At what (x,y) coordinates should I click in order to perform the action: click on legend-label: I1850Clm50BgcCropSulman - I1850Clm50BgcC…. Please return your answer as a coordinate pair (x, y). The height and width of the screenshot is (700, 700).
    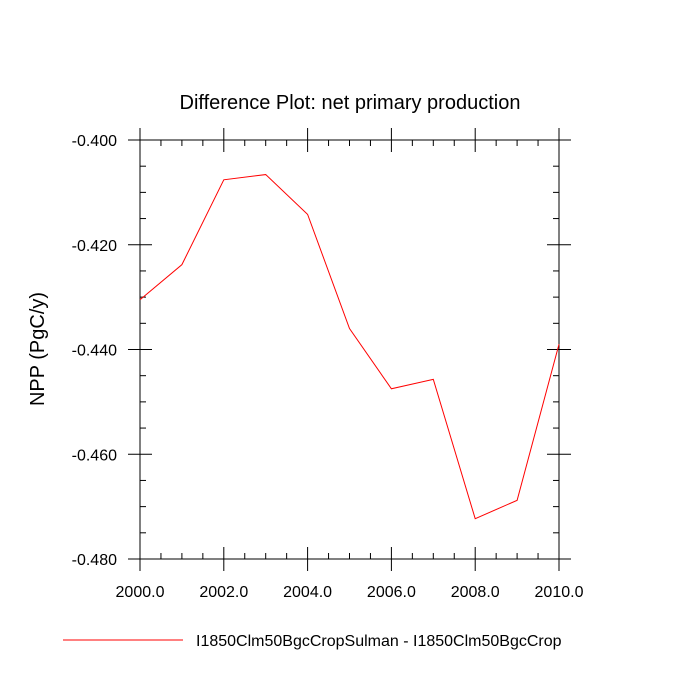
    Looking at the image, I should click on (379, 641).